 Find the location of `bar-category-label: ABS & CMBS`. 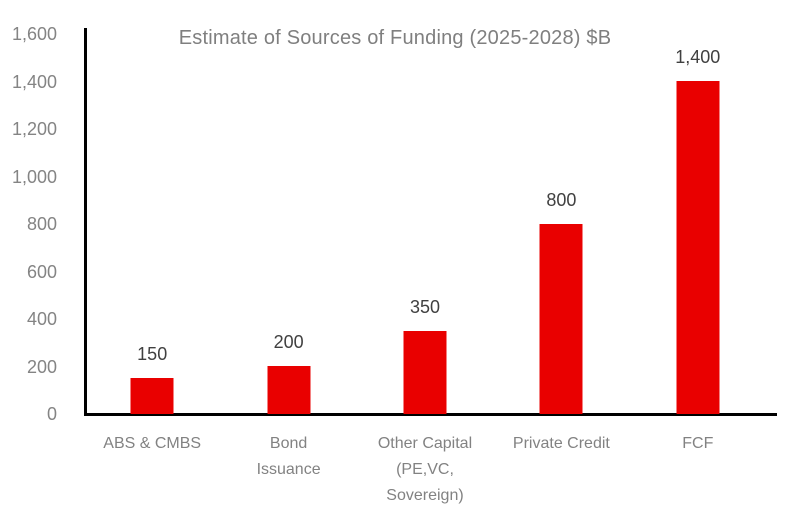

bar-category-label: ABS & CMBS is located at coordinates (152, 443).